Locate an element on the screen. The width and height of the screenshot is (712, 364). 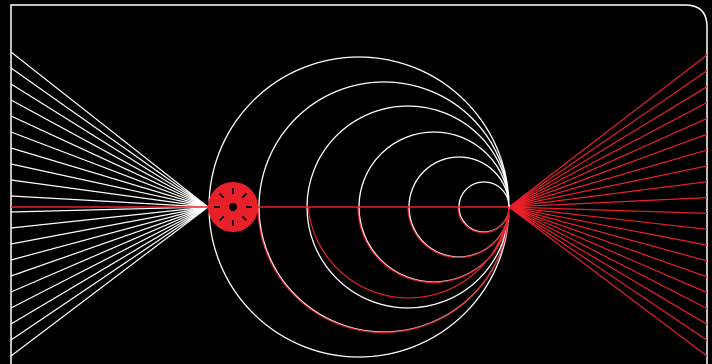
red-arcs is located at coordinates (383, 270).